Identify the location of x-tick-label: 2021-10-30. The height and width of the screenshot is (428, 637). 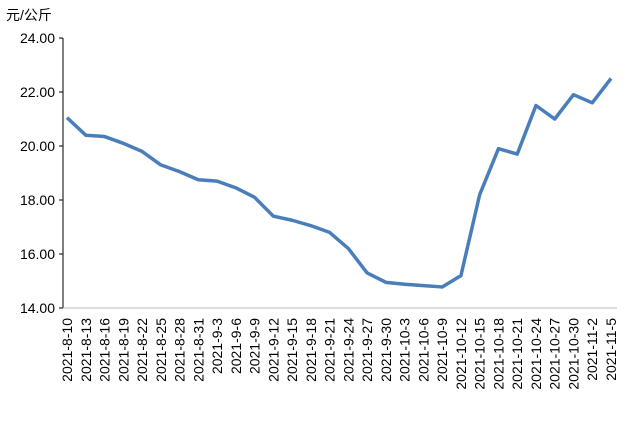
(573, 354).